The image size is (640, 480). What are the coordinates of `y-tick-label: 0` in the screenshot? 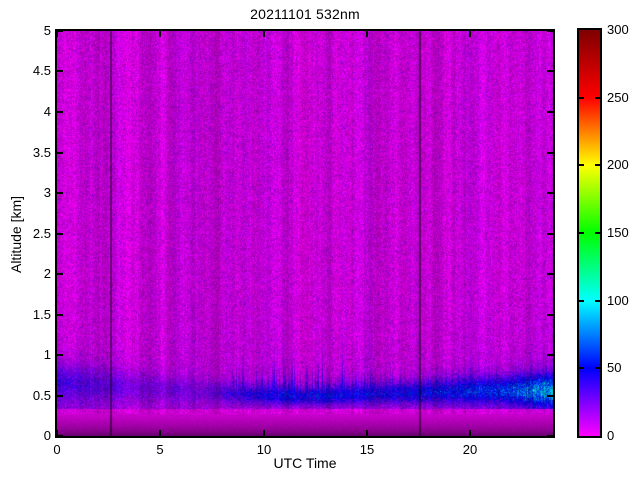 It's located at (47, 435).